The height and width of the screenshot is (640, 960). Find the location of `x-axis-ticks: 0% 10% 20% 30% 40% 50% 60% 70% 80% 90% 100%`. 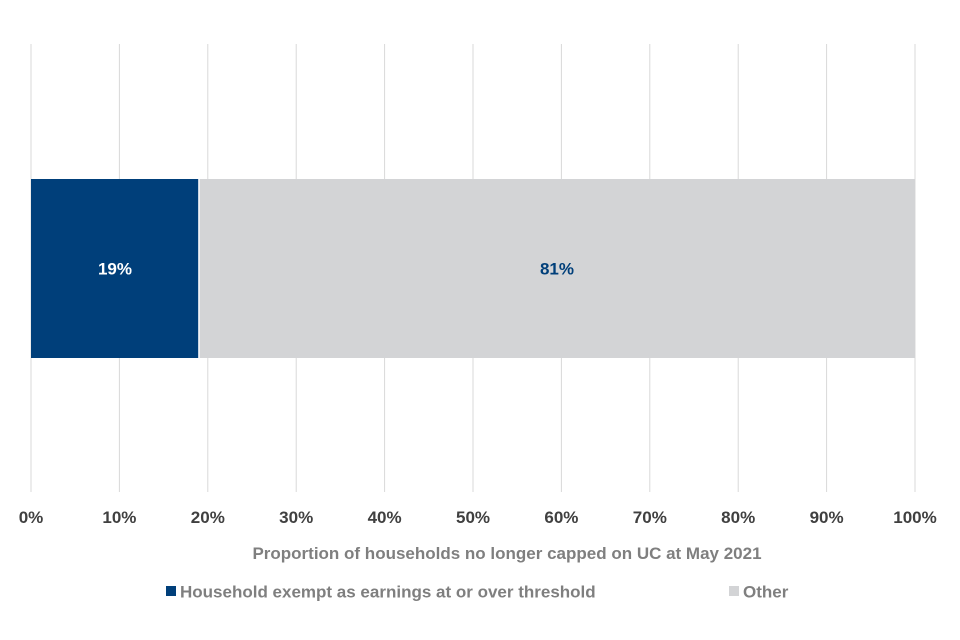

x-axis-ticks: 0% 10% 20% 30% 40% 50% 60% 70% 80% 90% 100% is located at coordinates (478, 517).